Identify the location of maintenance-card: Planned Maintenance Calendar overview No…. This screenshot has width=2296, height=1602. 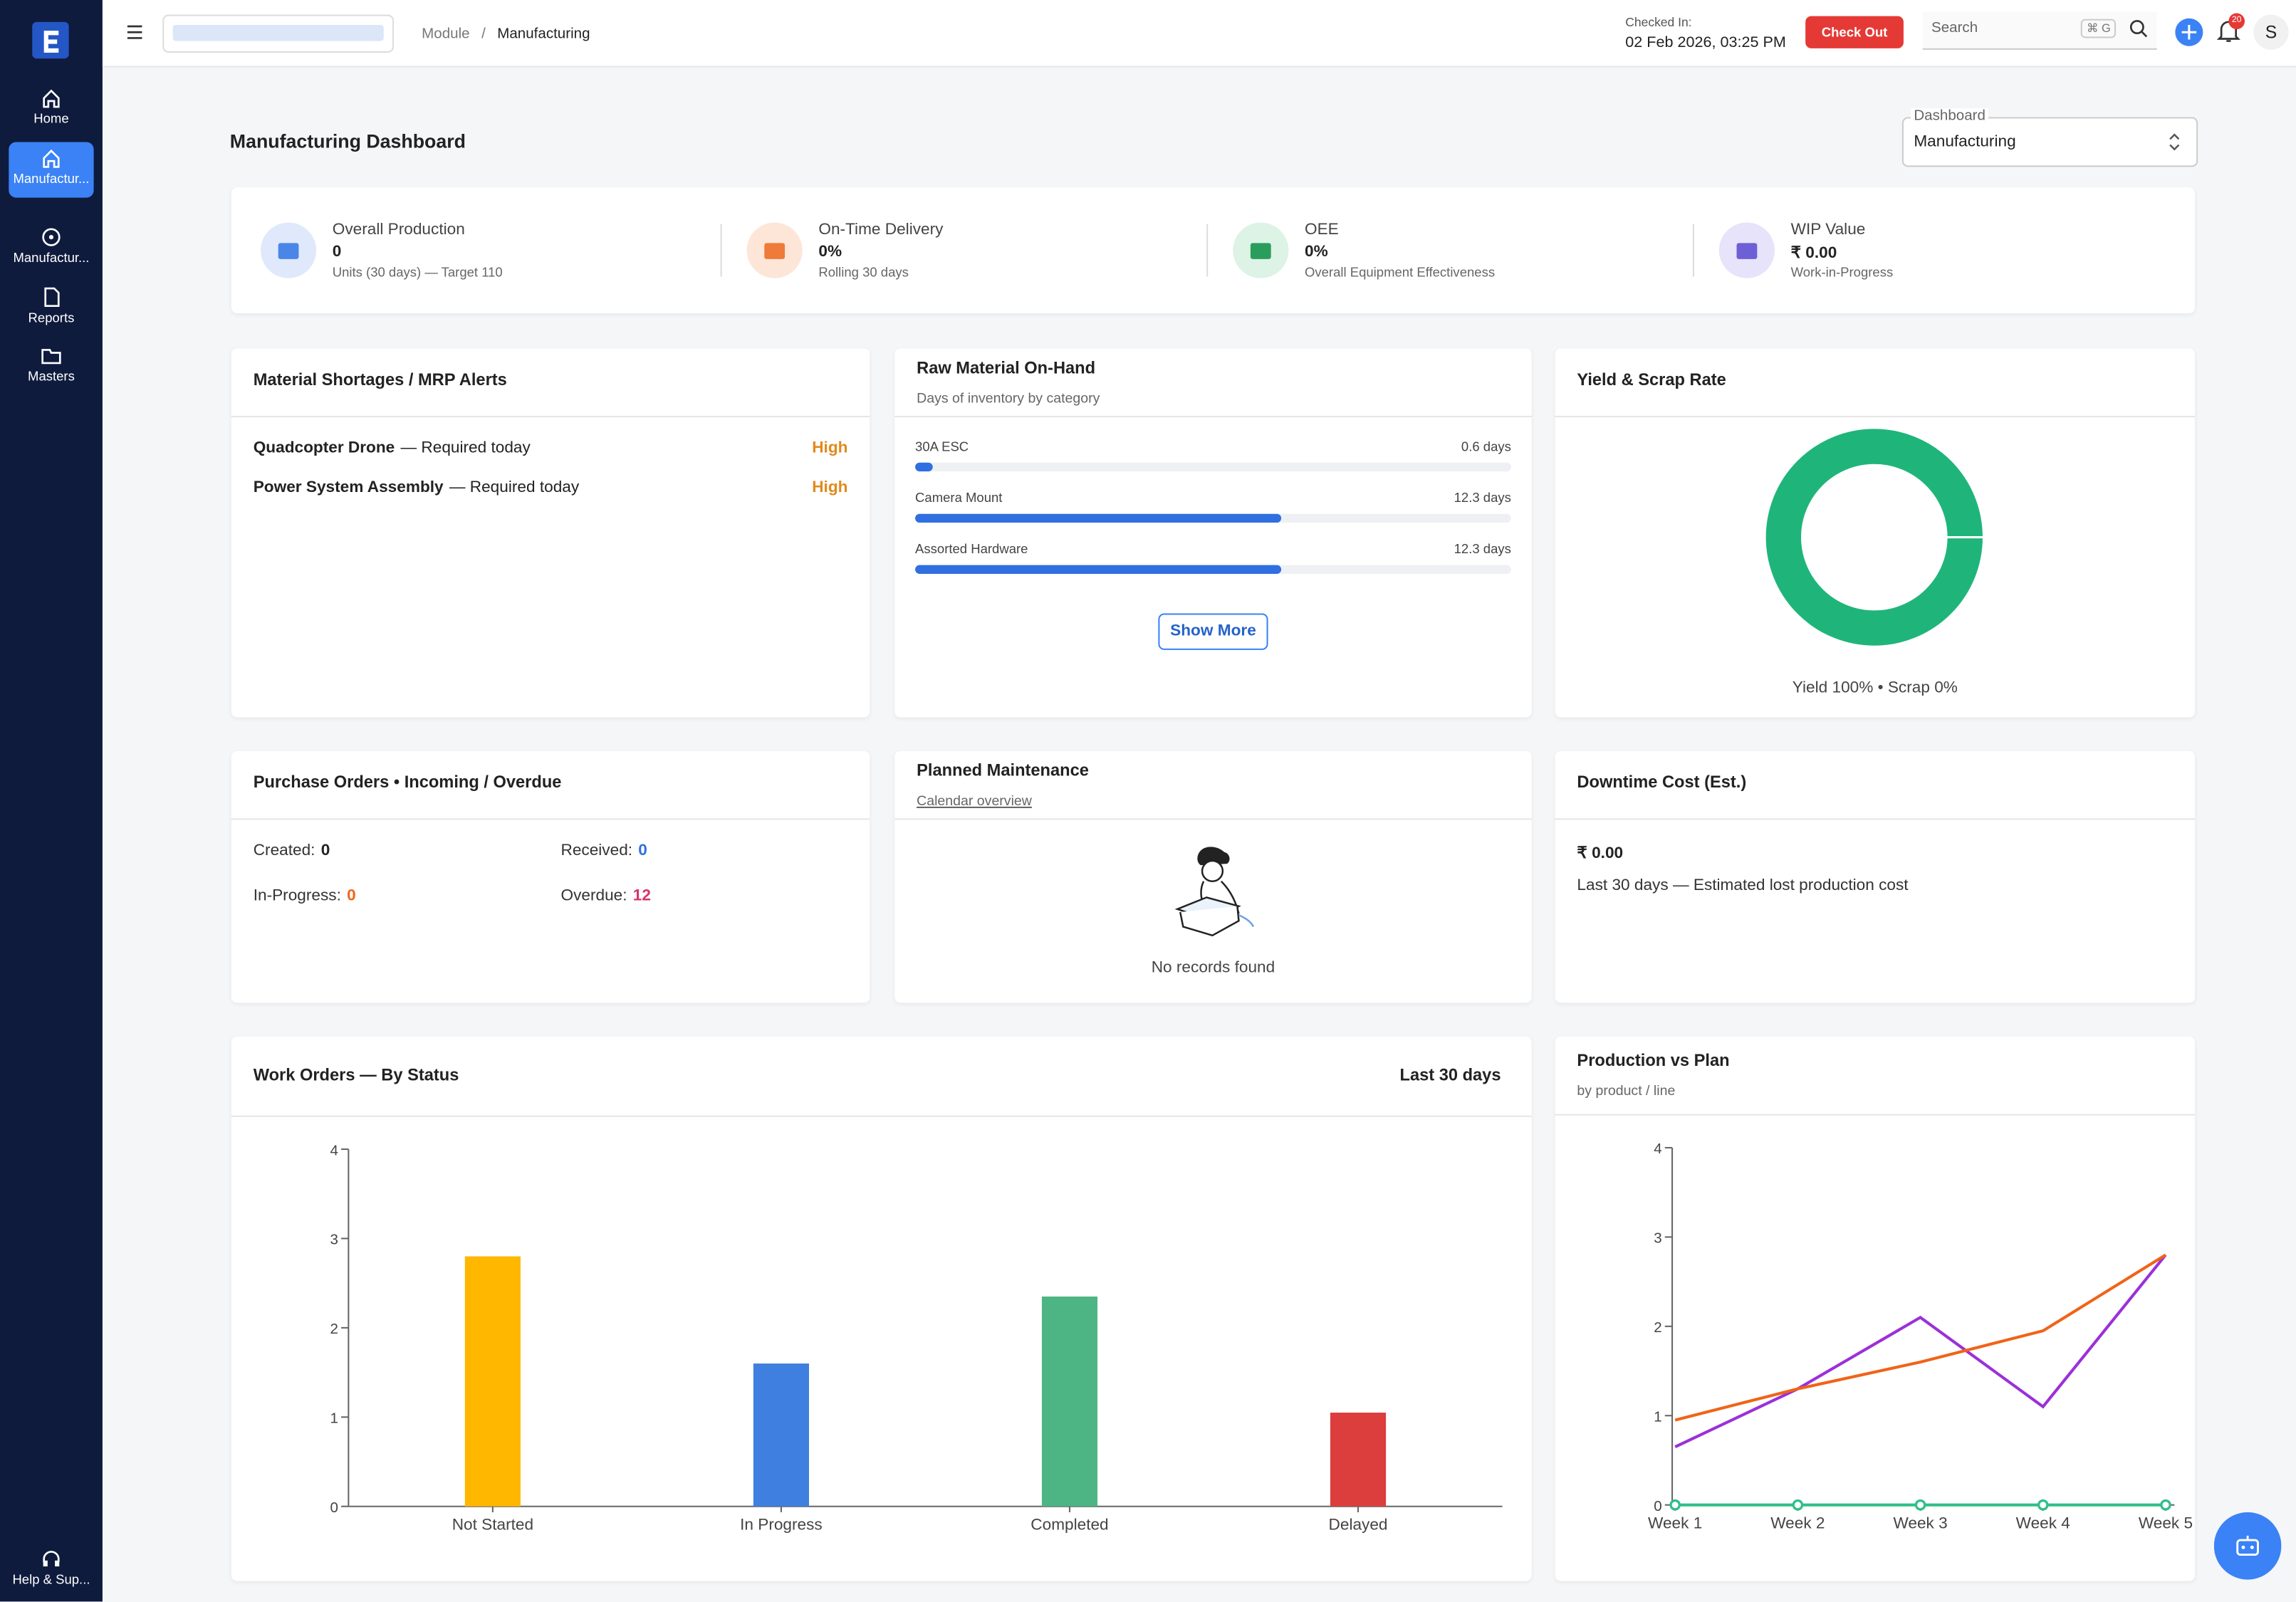
(1213, 877).